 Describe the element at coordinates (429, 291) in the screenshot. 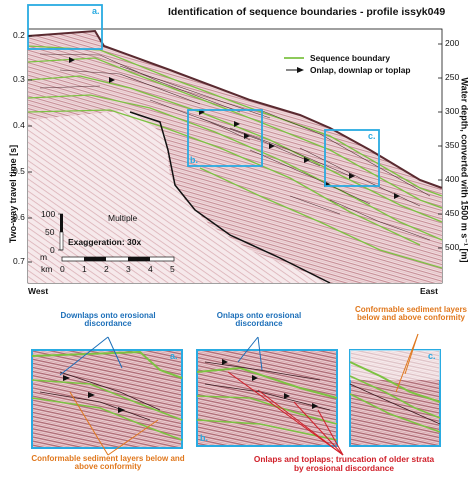

I see `east-label: East` at that location.